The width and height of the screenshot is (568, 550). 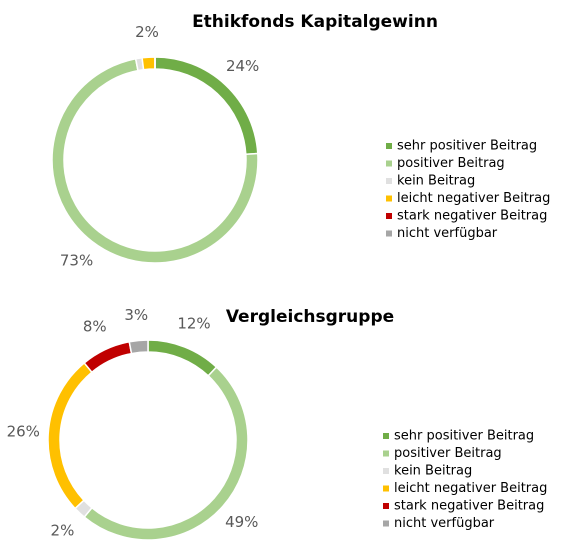 I want to click on chart-title: Ethikfonds Kapitalgewinn, so click(x=315, y=22).